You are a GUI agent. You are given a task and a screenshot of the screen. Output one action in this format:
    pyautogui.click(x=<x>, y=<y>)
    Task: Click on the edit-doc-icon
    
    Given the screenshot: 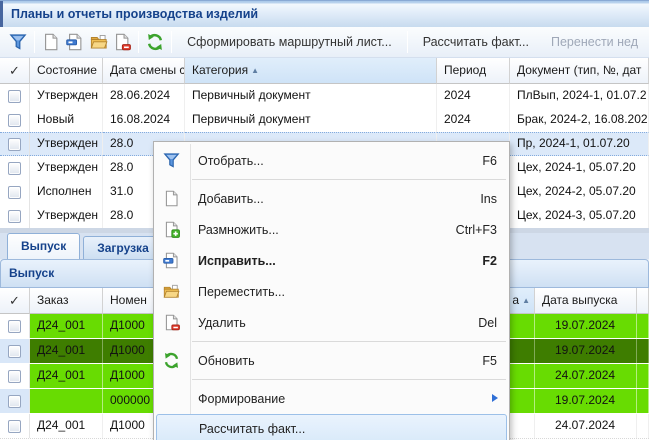 What is the action you would take?
    pyautogui.click(x=74, y=42)
    